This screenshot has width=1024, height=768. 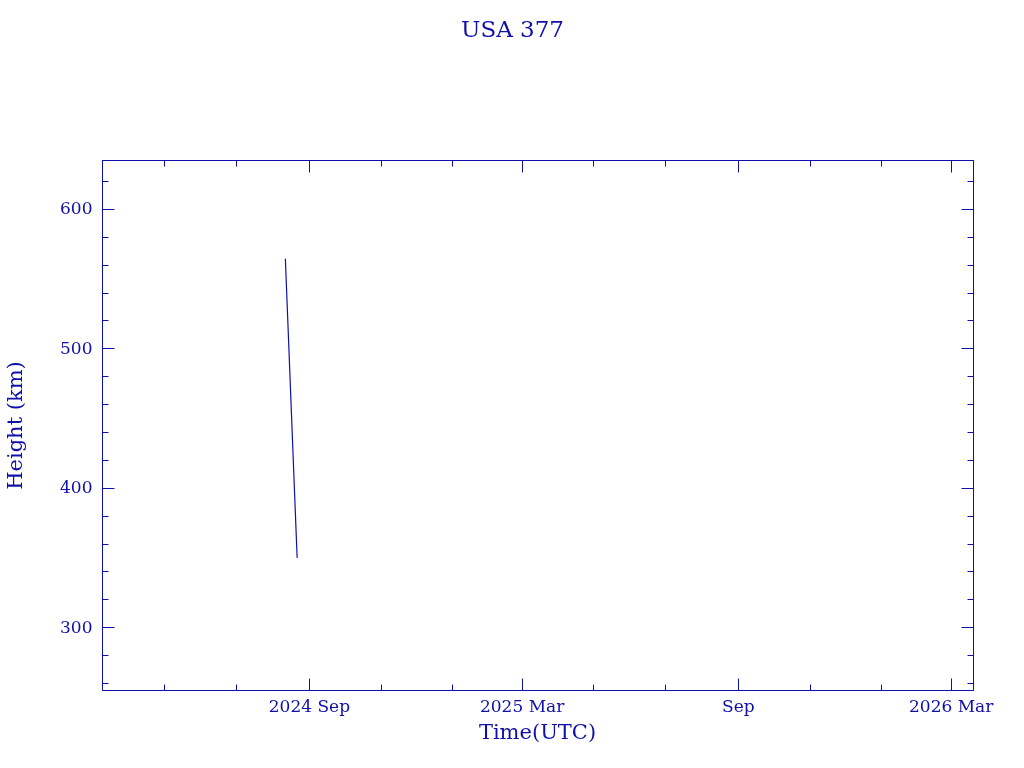 I want to click on x-tick-label: 2025 Mar, so click(x=522, y=705).